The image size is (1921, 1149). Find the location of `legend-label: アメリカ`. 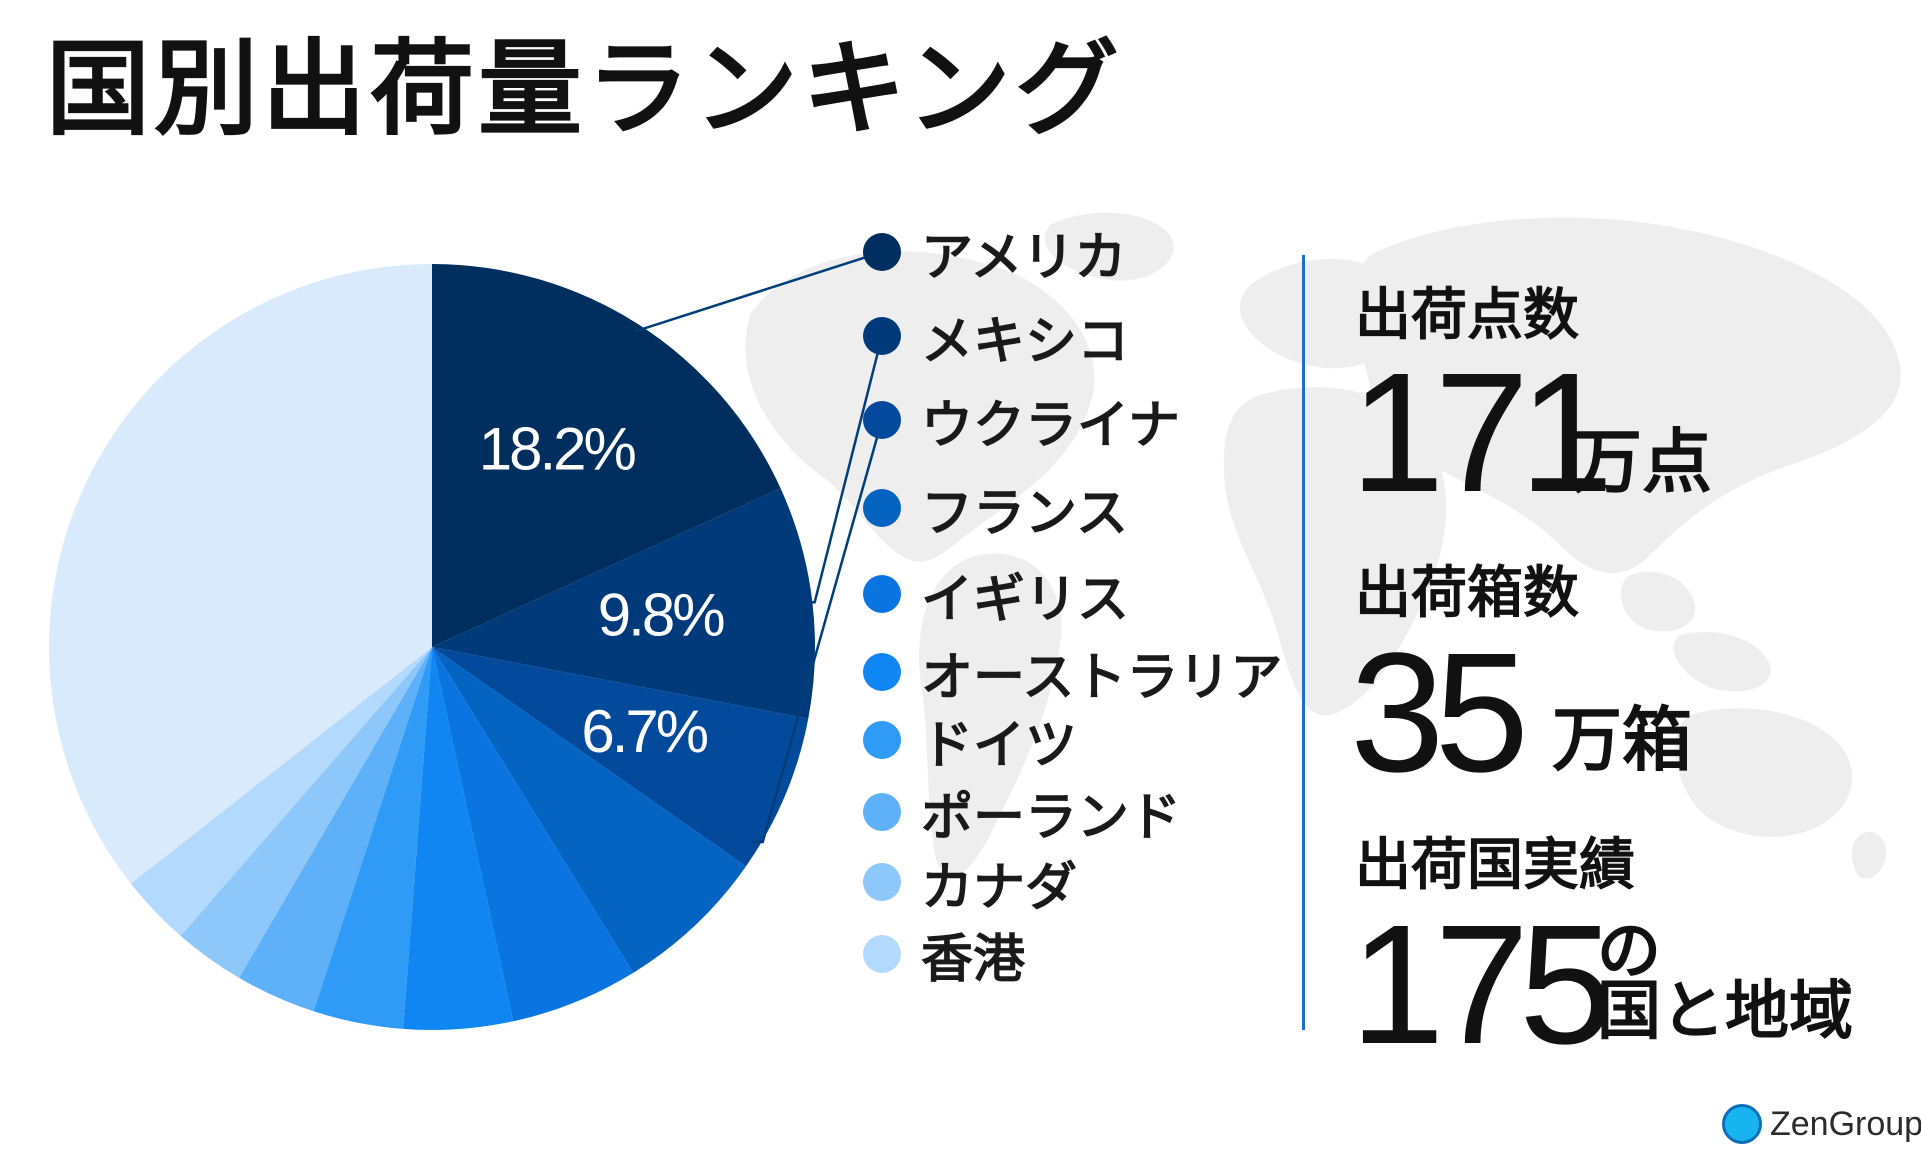

legend-label: アメリカ is located at coordinates (1024, 257).